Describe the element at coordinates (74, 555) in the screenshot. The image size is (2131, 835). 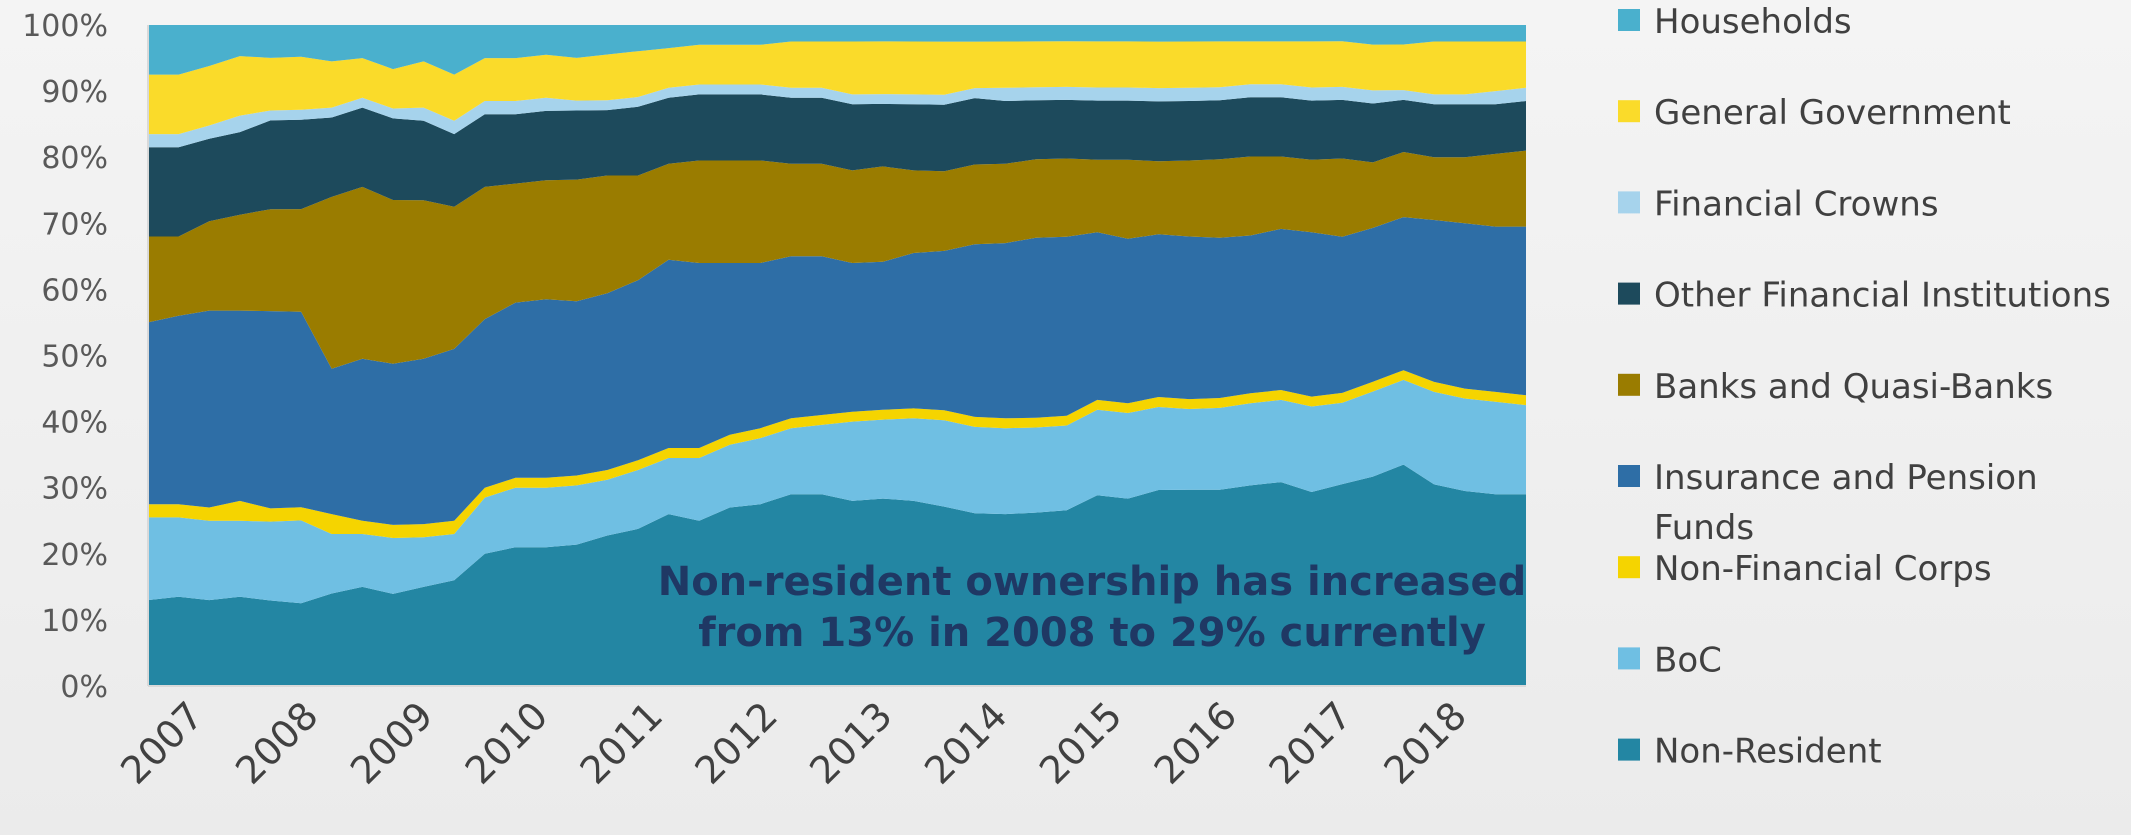
I see `y-tick-label: 20%` at that location.